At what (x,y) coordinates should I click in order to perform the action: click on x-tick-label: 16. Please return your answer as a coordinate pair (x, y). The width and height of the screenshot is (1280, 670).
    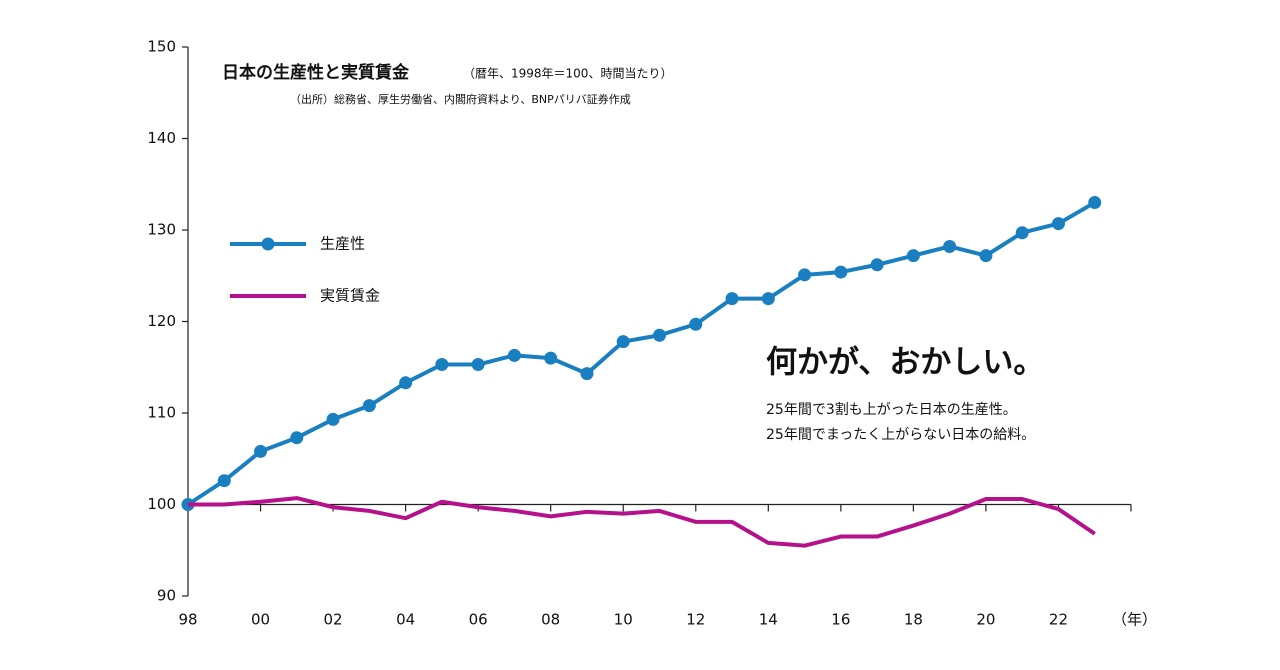
    Looking at the image, I should click on (840, 620).